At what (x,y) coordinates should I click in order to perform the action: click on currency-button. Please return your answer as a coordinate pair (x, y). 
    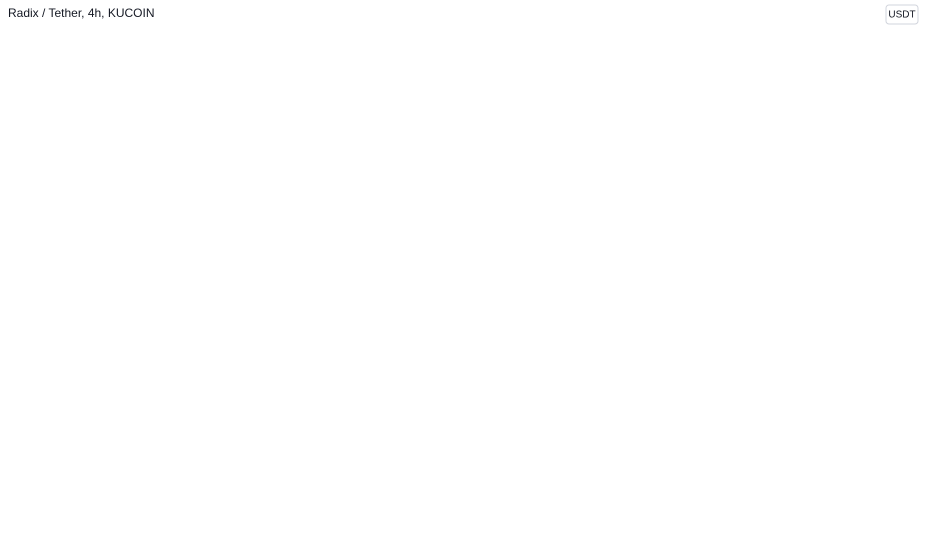
    Looking at the image, I should click on (902, 14).